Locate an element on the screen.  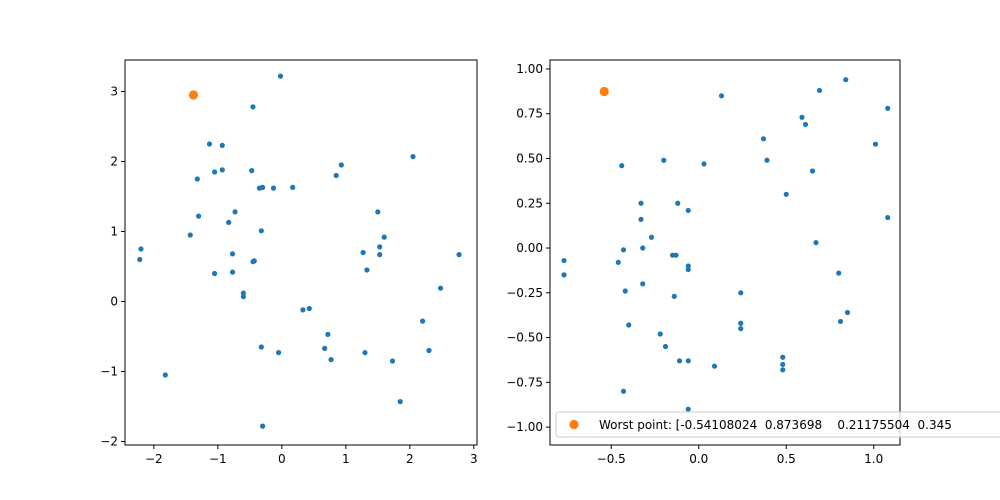
x-tick-label: 0.5 is located at coordinates (786, 459).